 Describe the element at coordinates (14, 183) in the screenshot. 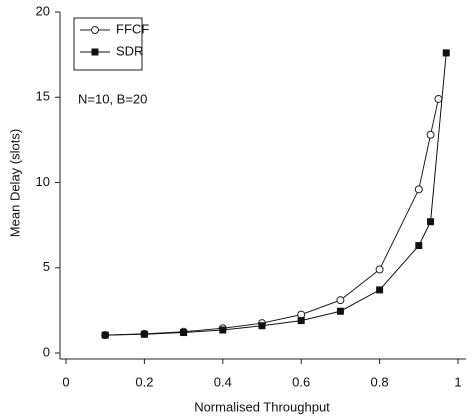

I see `y-axis-label: Mean Delay (slots)` at that location.